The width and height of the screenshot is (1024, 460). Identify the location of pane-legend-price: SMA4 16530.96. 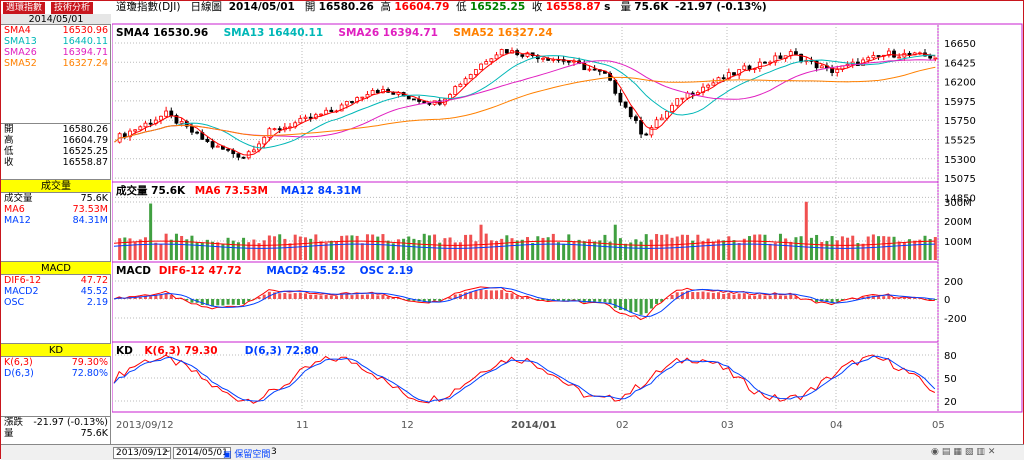
(162, 33).